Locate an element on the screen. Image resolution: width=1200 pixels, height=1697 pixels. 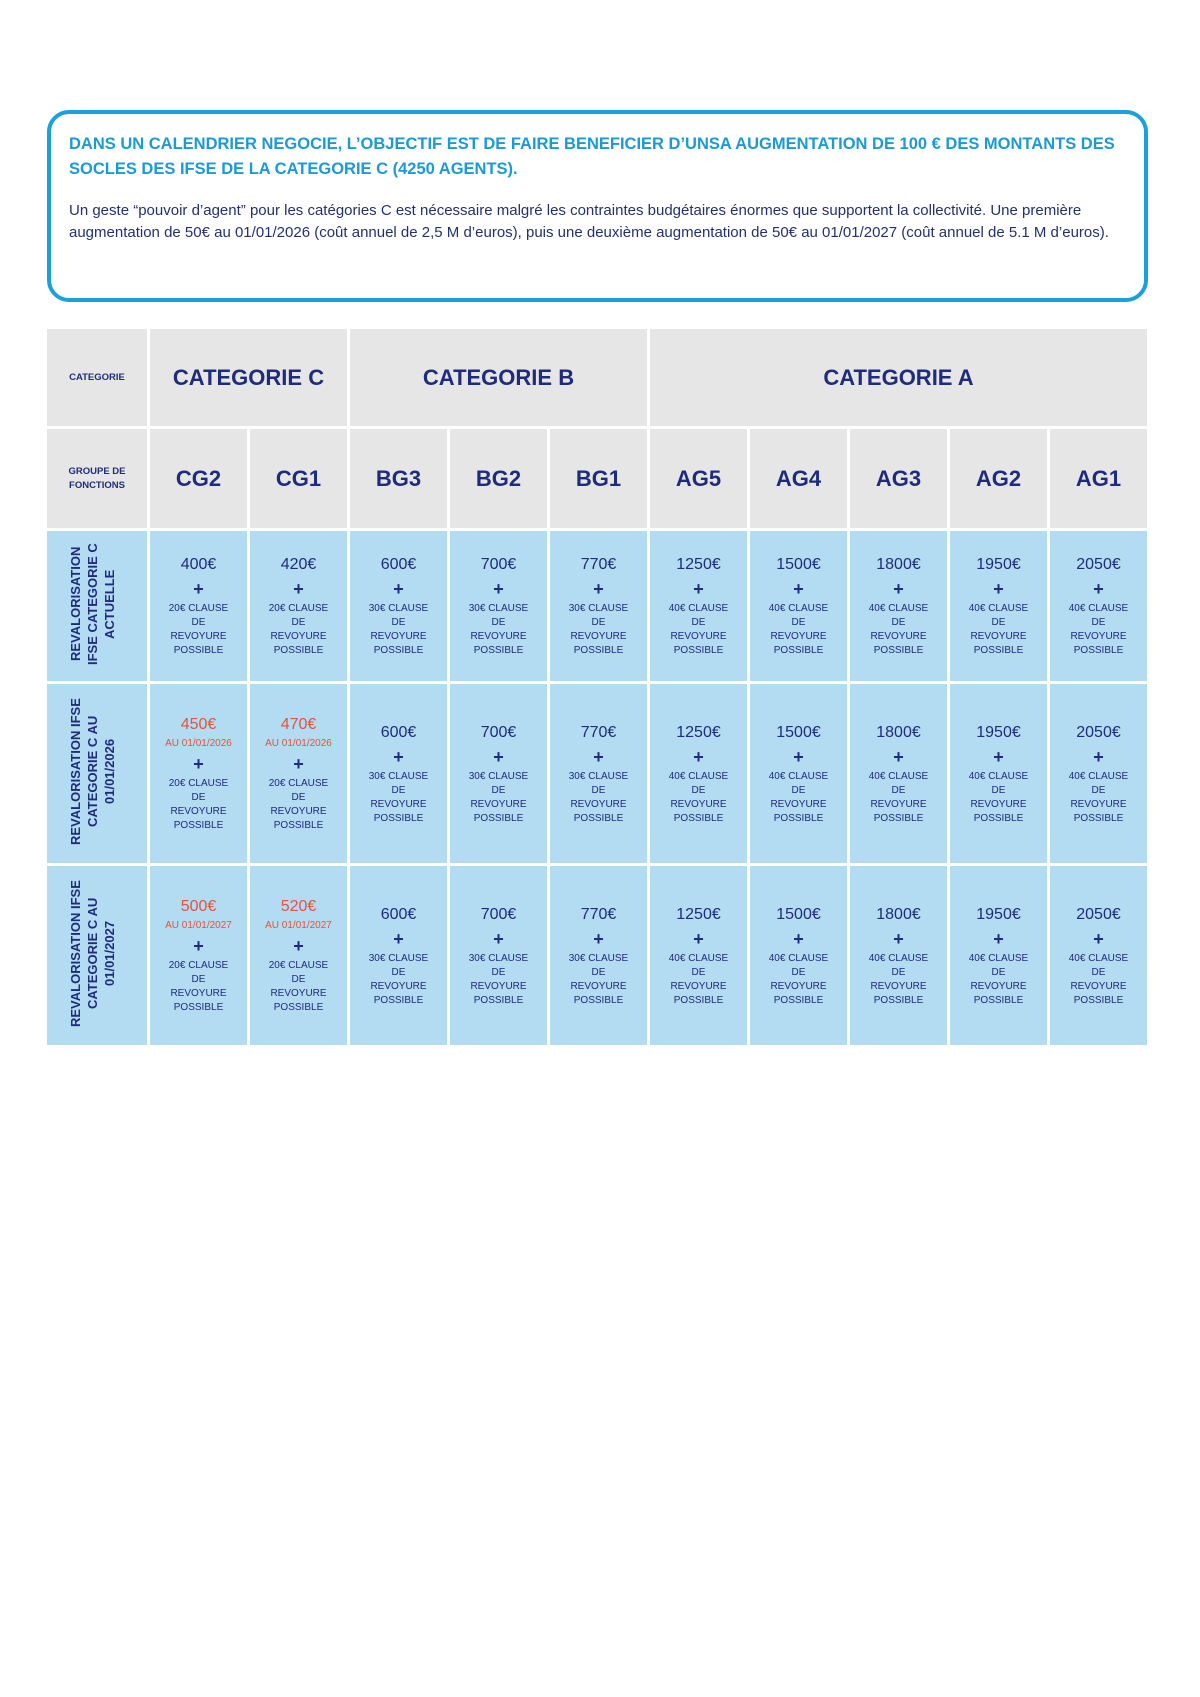
table-cell: 400€ +20€ CLAUSE DE REVOYURE POSSIBLE is located at coordinates (198, 606).